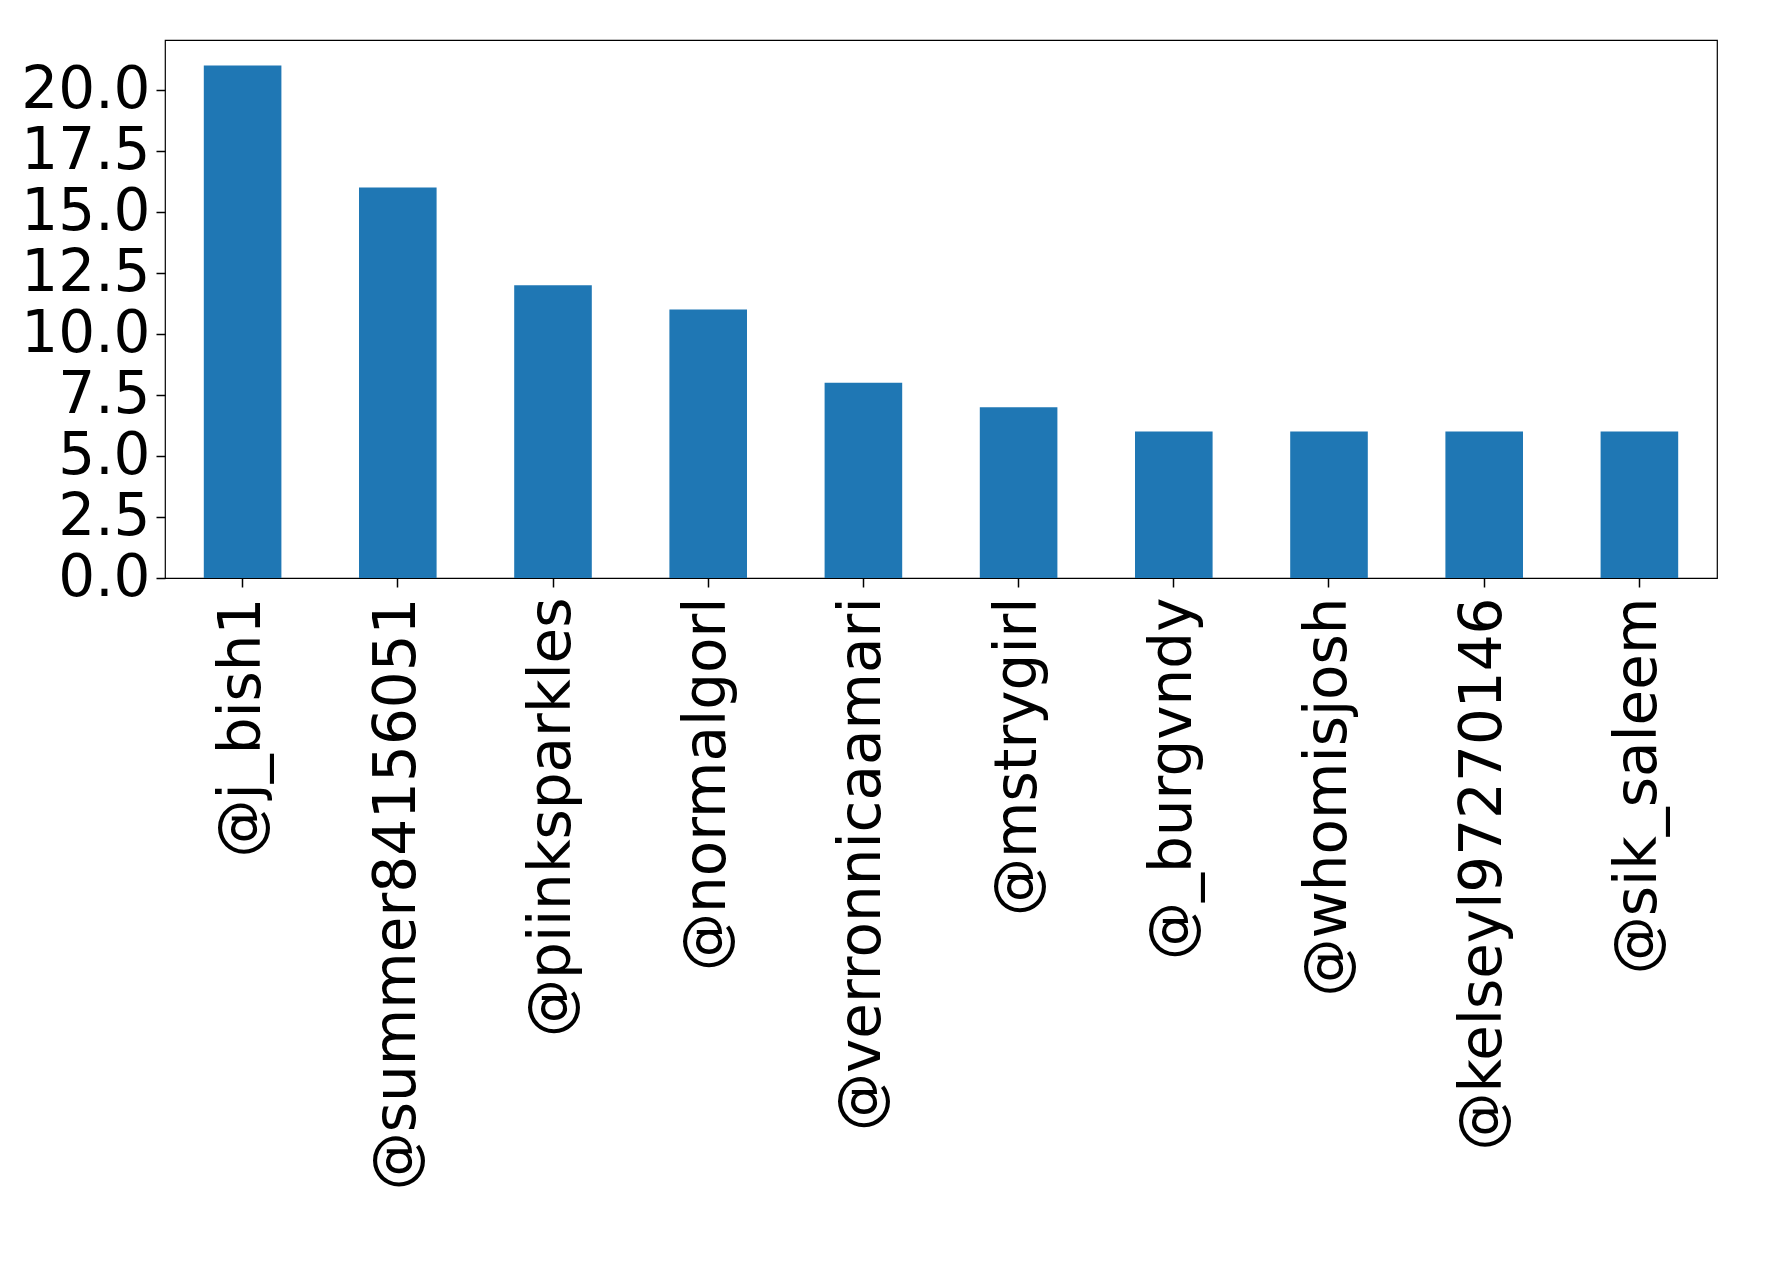  Describe the element at coordinates (1170, 778) in the screenshot. I see `x-tick-label: @_burgvndy` at that location.